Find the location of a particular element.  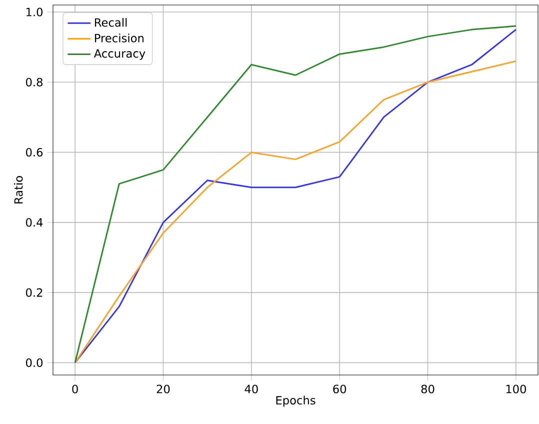

x-tick-label: 60 is located at coordinates (339, 389).